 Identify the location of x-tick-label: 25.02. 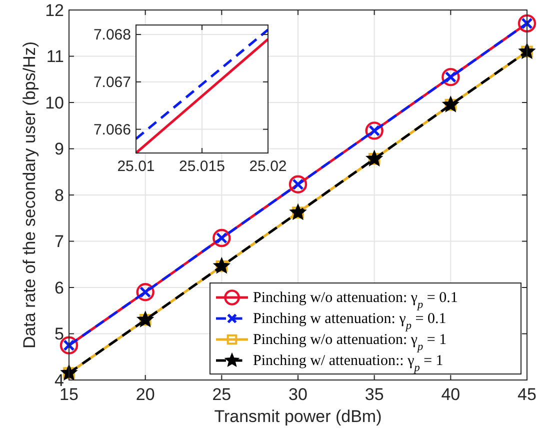
(268, 166).